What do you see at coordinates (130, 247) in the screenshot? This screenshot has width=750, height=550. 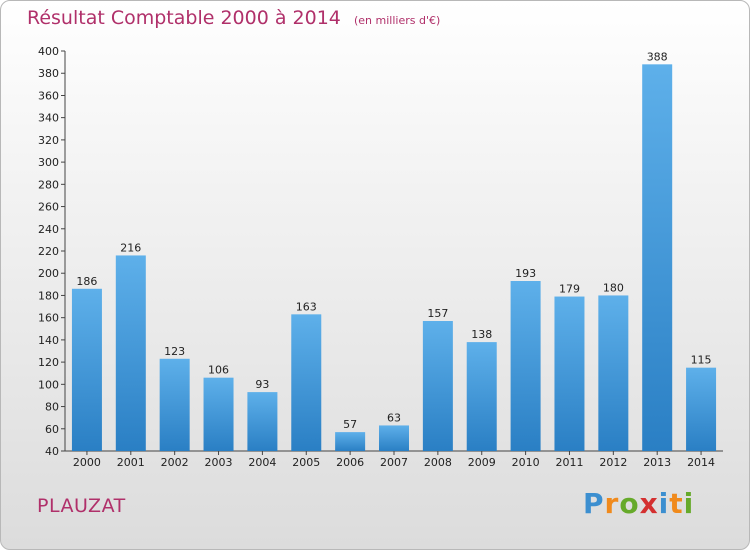 I see `bar-value-label: 216` at bounding box center [130, 247].